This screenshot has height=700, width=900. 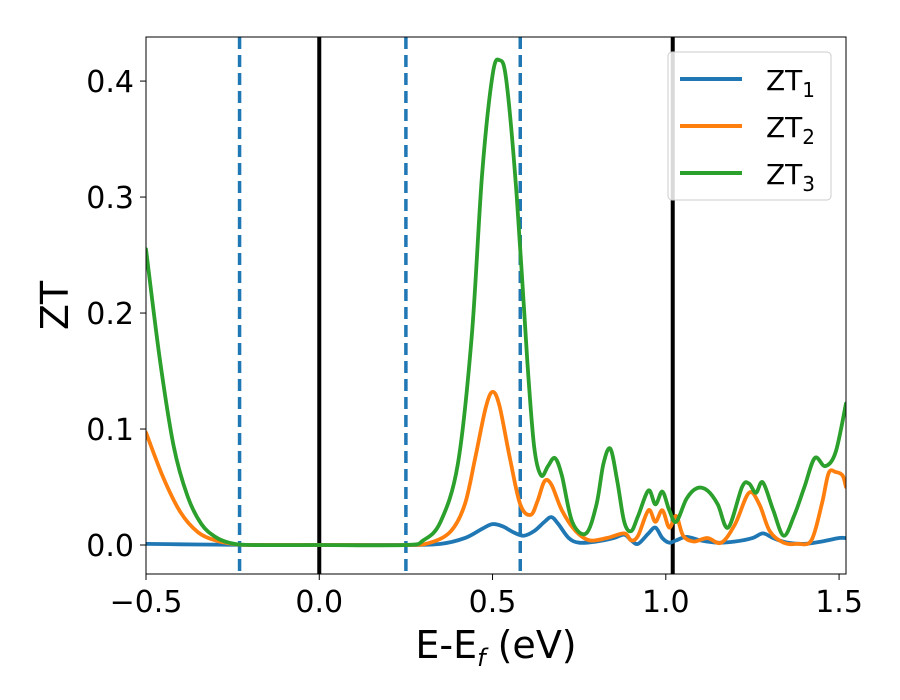 What do you see at coordinates (110, 546) in the screenshot?
I see `y-tick-label: 0.0` at bounding box center [110, 546].